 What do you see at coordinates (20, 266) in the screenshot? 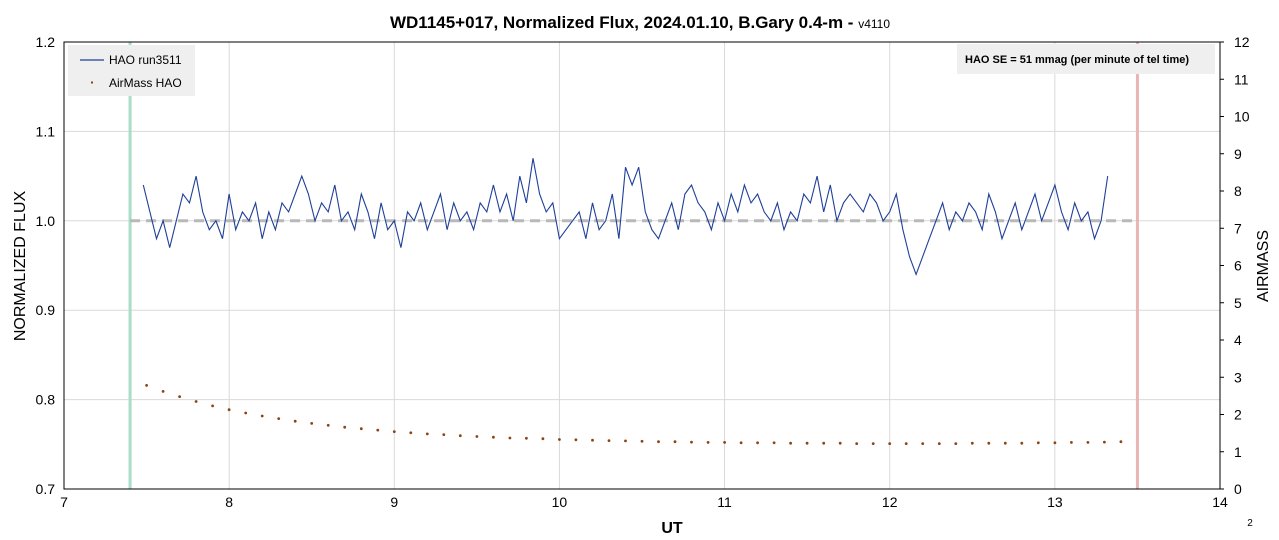
I see `y-axis-title: NORMALIZED FLUX` at bounding box center [20, 266].